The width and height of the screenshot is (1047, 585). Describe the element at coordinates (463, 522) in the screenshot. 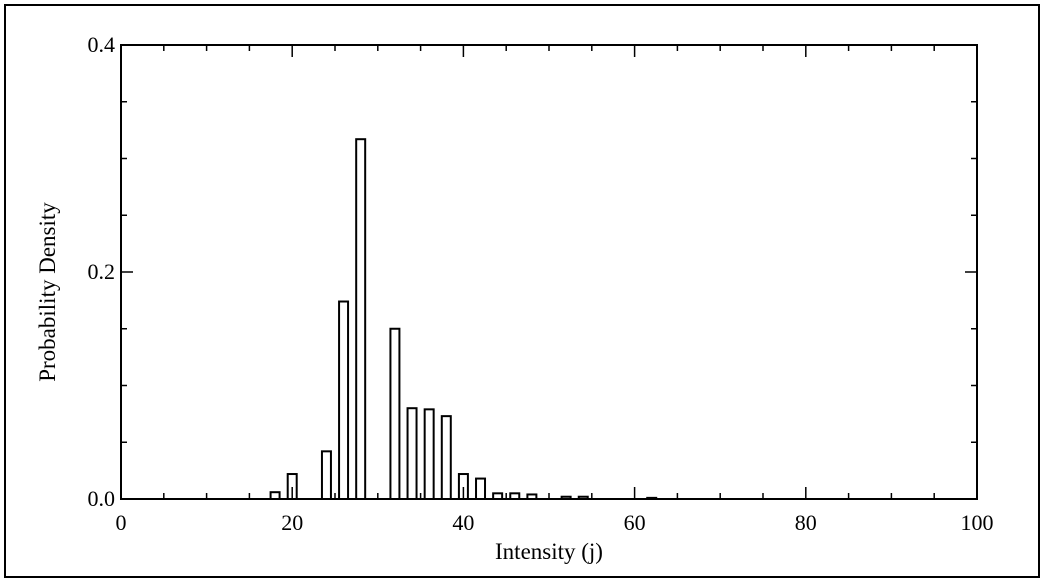

I see `x-tick-label-40: 40` at that location.